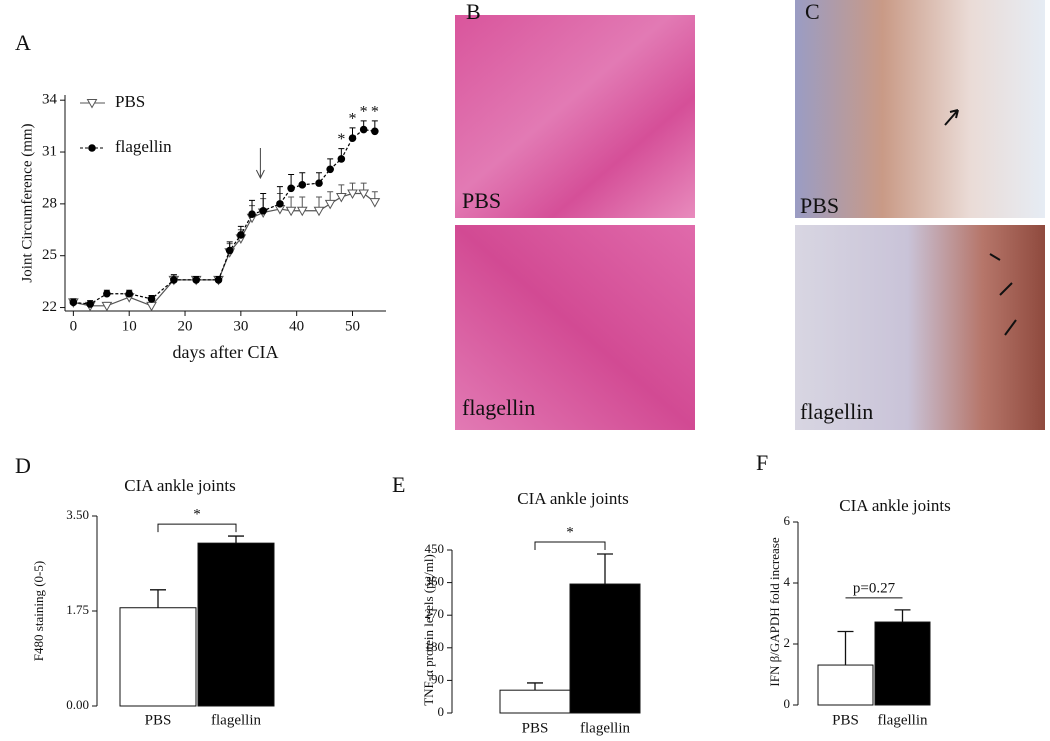 Image resolution: width=1050 pixels, height=741 pixels. What do you see at coordinates (130, 101) in the screenshot?
I see `legend-label: PBS` at bounding box center [130, 101].